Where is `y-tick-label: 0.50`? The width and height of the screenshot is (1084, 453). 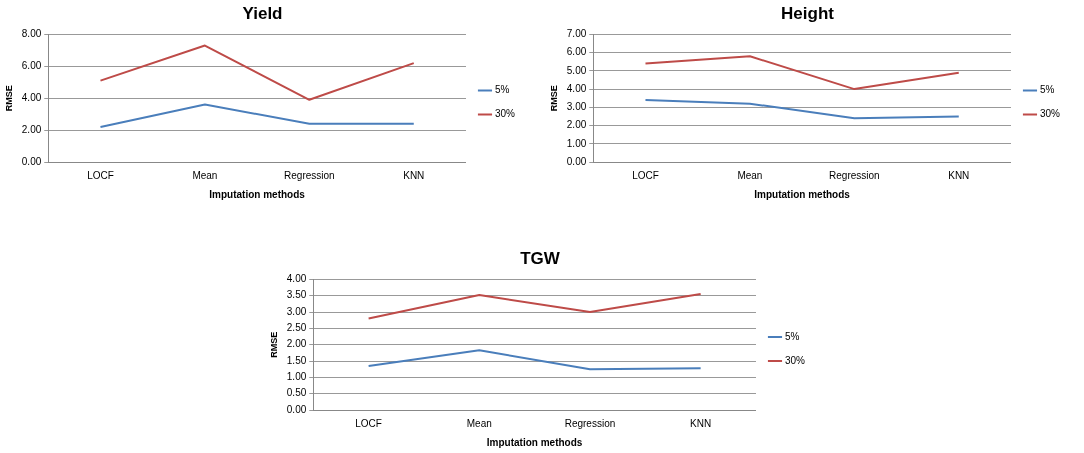
y-tick-label: 0.50 is located at coordinates (296, 393).